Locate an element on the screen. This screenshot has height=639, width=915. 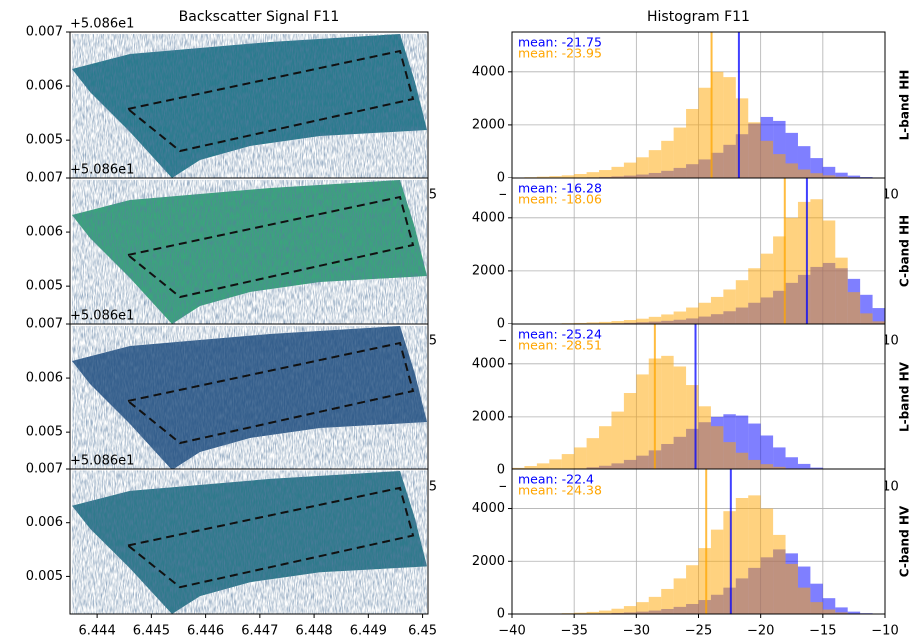
mean-label: mean: -28.51 is located at coordinates (560, 345).